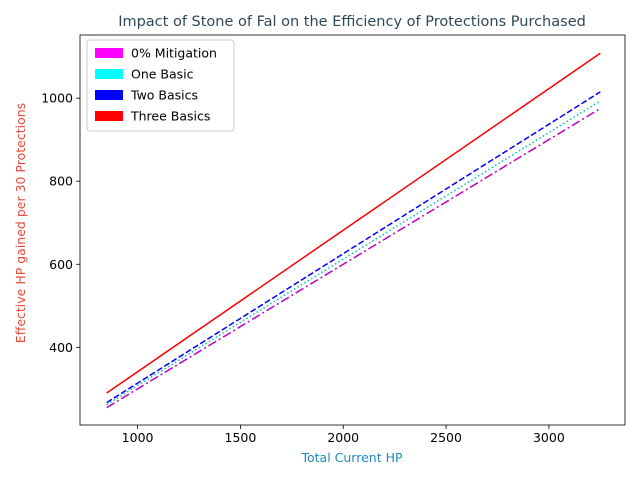 This screenshot has height=480, width=640. I want to click on legend-label-1: One Basic, so click(162, 74).